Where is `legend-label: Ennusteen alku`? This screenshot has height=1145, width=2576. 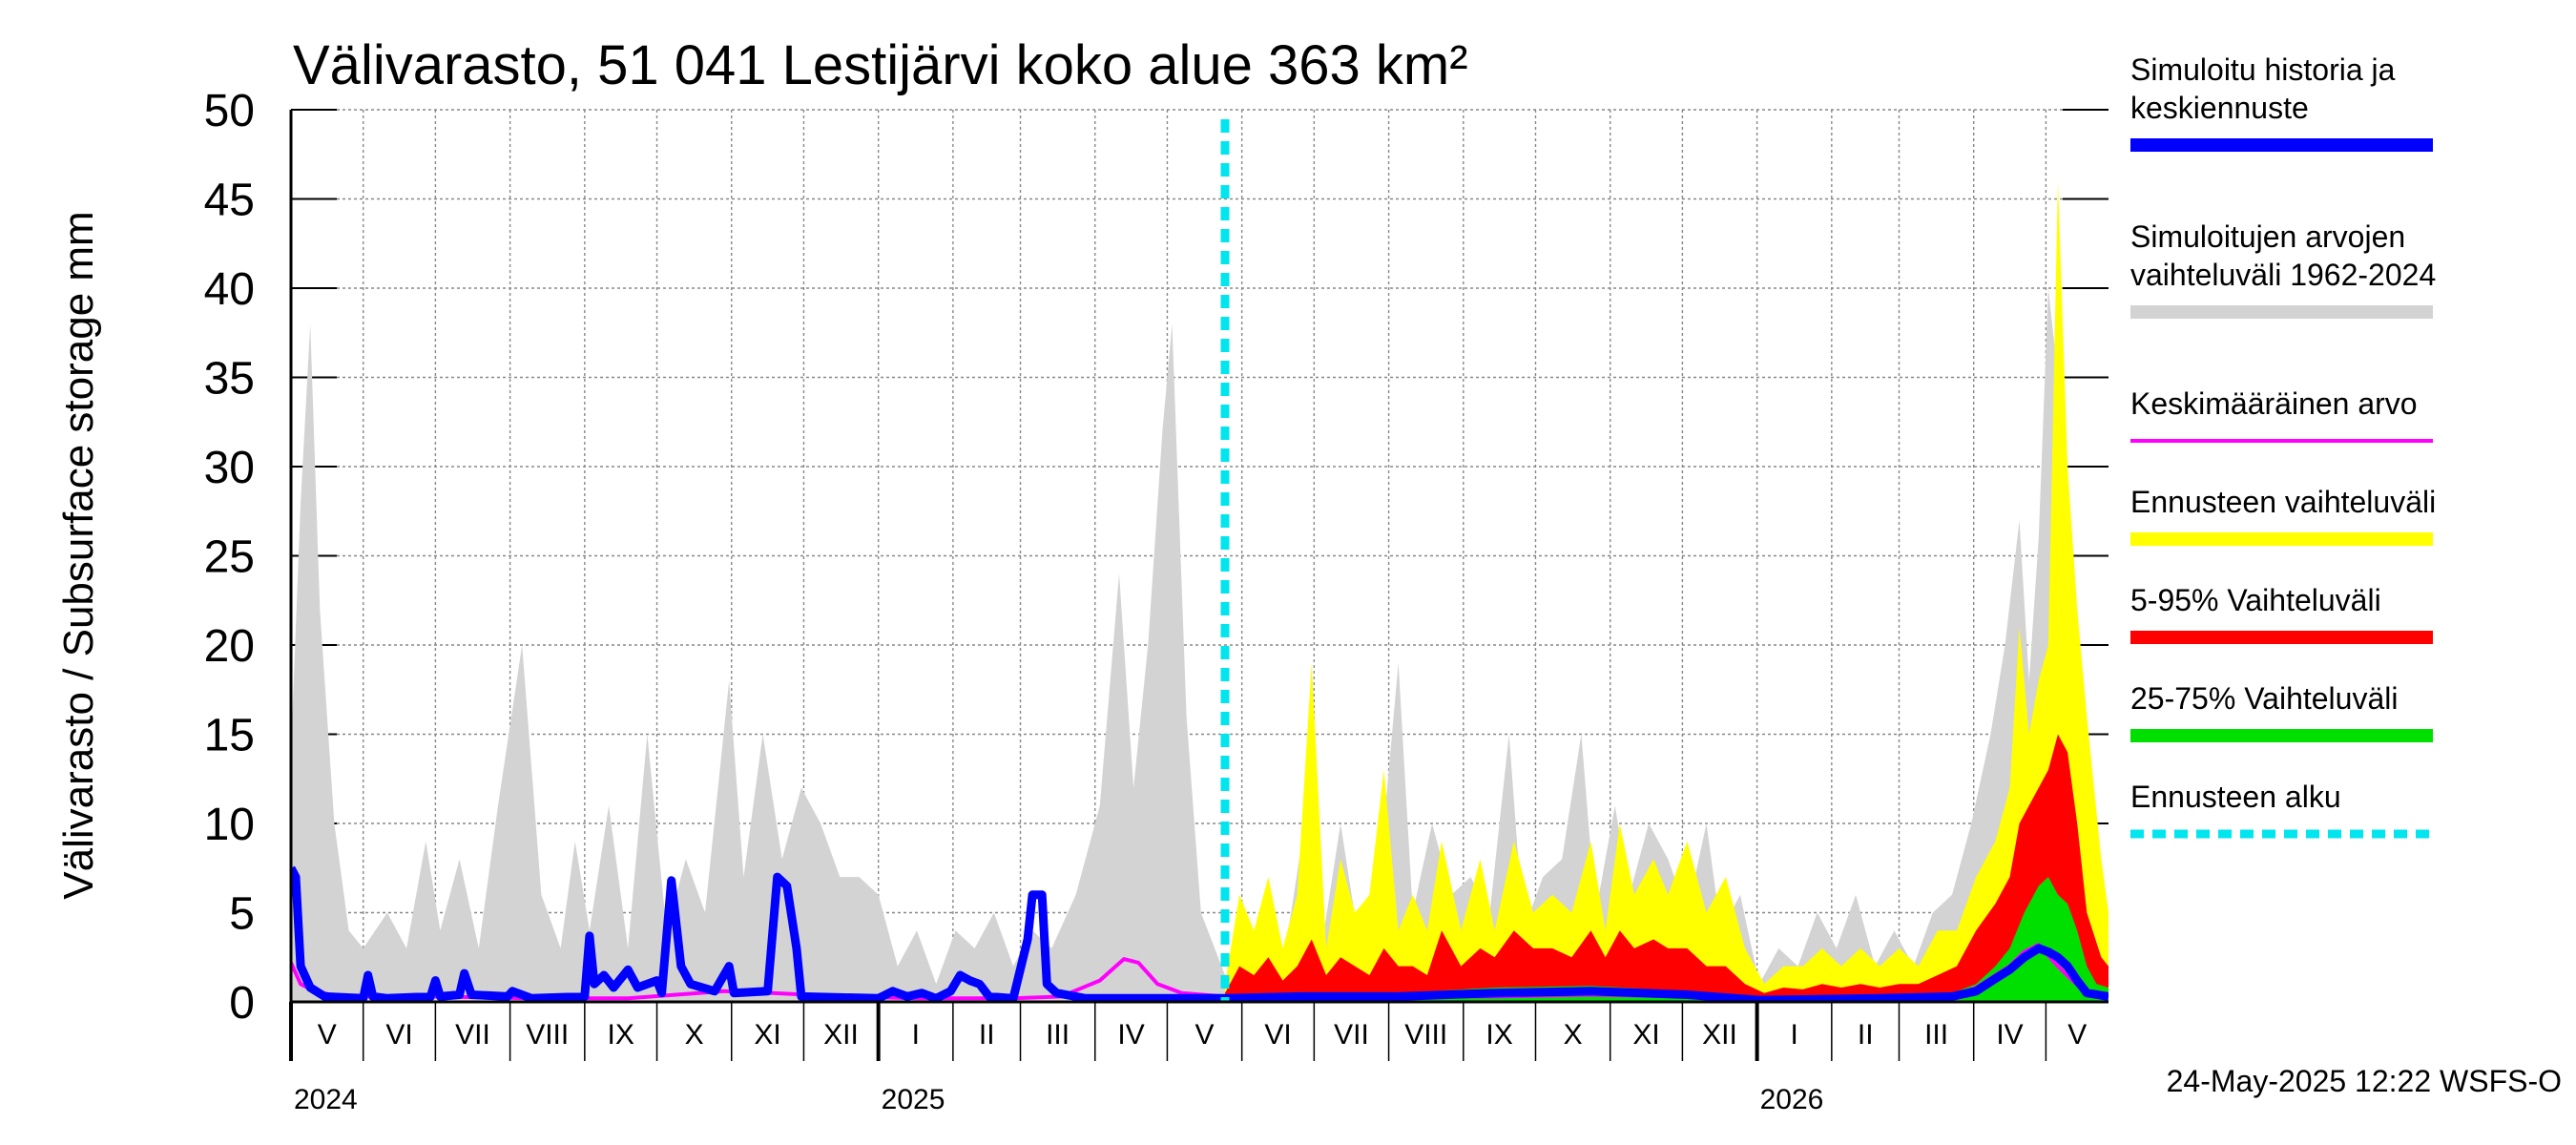
legend-label: Ennusteen alku is located at coordinates (2235, 797).